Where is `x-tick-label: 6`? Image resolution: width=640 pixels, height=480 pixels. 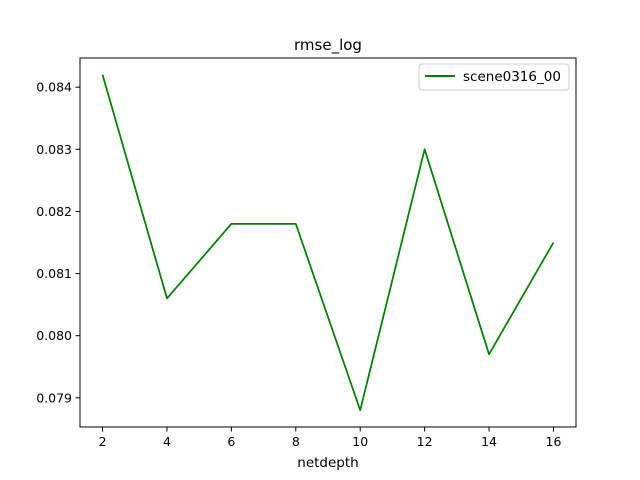
x-tick-label: 6 is located at coordinates (231, 441).